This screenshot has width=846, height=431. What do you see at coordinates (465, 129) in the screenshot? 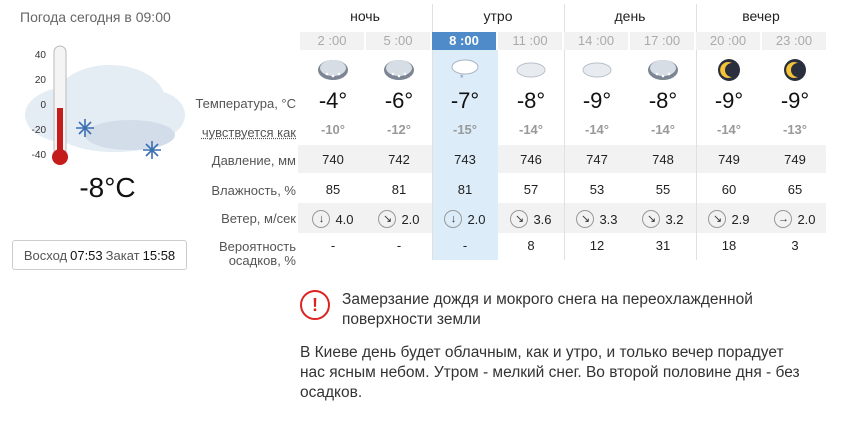
I see `feels-like-value: -15°` at bounding box center [465, 129].